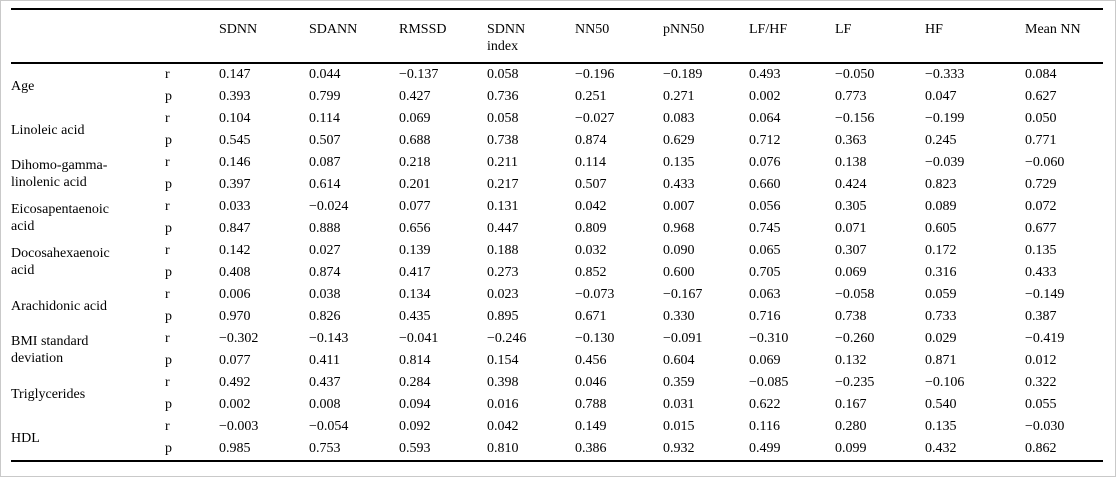  I want to click on value-cell: 0.398, so click(503, 382).